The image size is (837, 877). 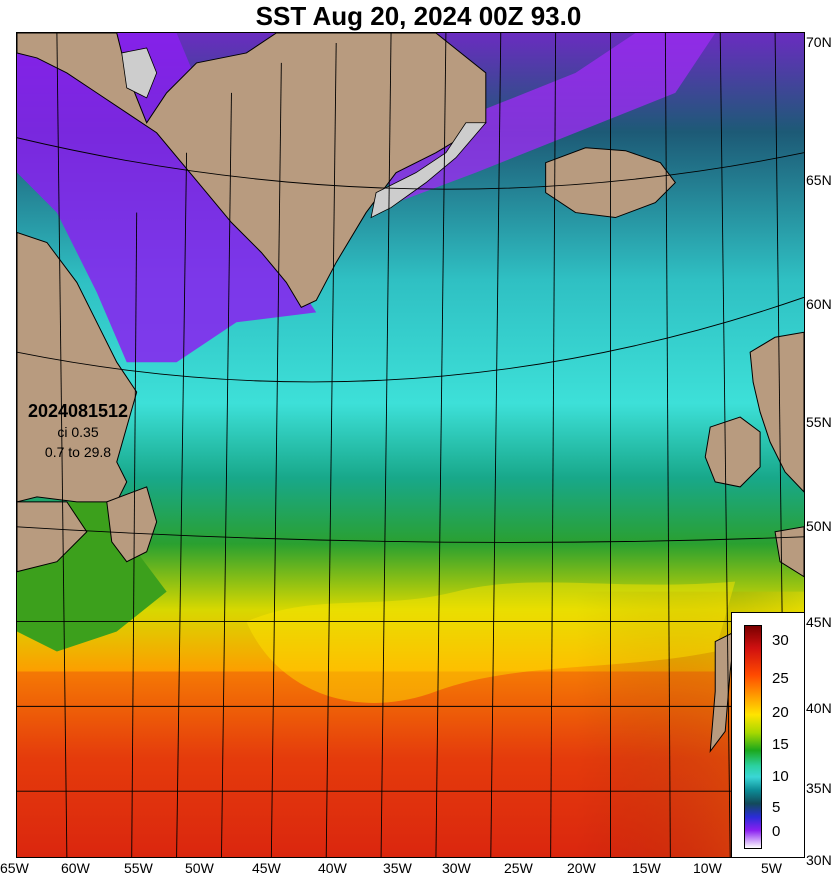 What do you see at coordinates (139, 73) in the screenshot?
I see `greenland-ice-cap` at bounding box center [139, 73].